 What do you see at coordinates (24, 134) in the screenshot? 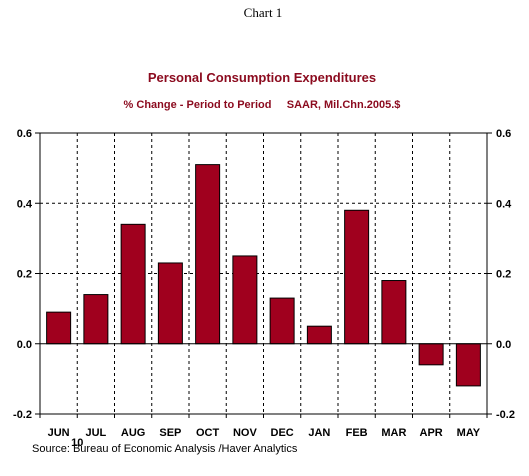
I see `y-tick-label-left: 0.6` at bounding box center [24, 134].